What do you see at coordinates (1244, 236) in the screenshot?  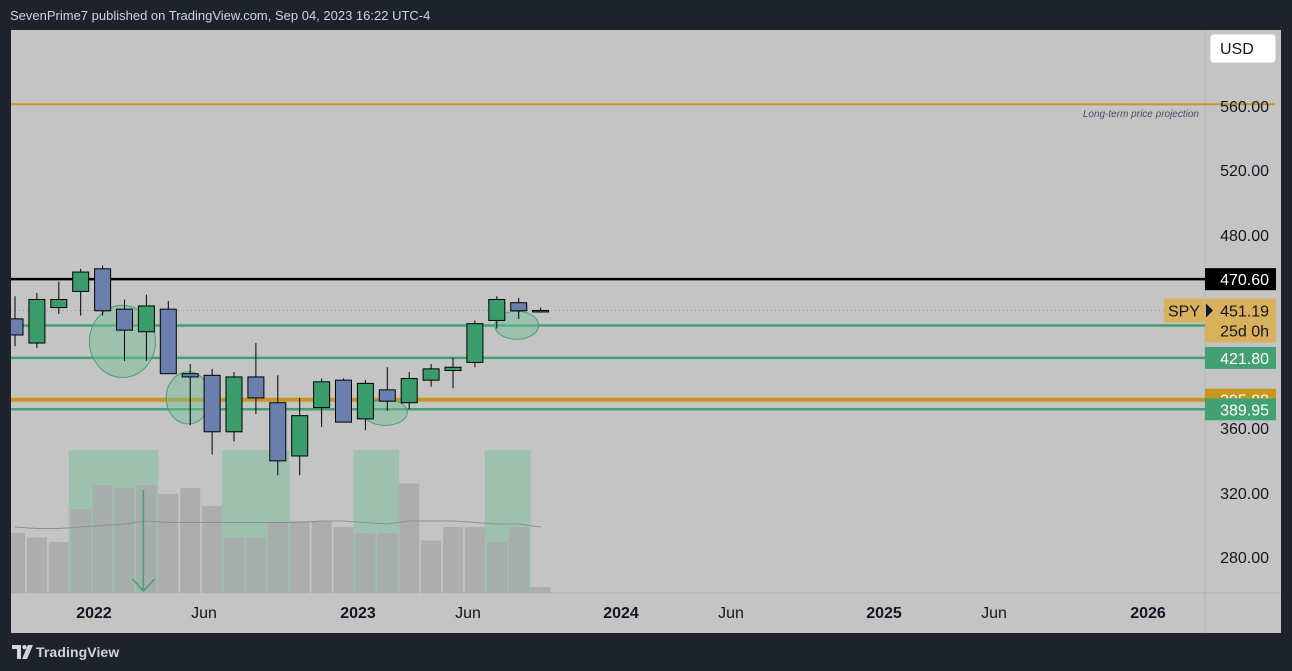 I see `y-tick-label: 480.00` at bounding box center [1244, 236].